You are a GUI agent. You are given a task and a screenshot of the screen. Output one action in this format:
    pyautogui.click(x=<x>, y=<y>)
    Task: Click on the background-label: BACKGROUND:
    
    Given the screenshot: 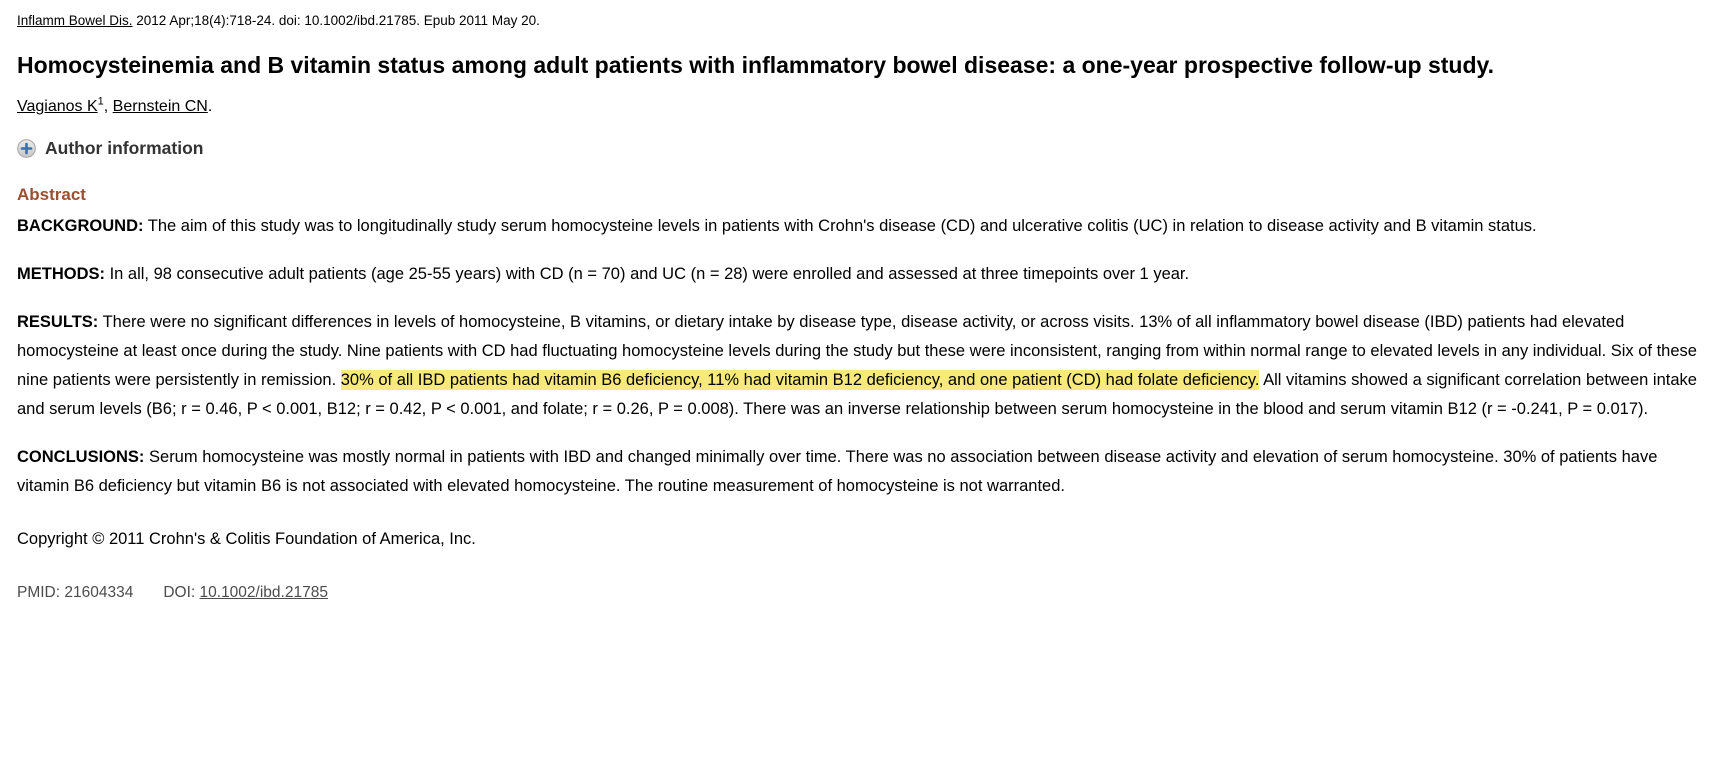 What is the action you would take?
    pyautogui.click(x=80, y=226)
    